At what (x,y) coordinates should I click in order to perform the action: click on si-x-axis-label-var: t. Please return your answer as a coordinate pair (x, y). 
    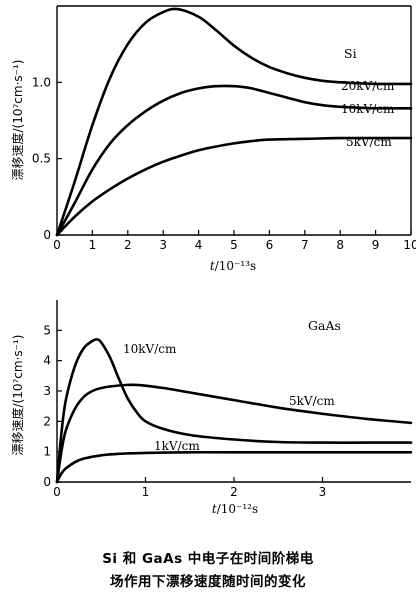
    Looking at the image, I should click on (212, 266).